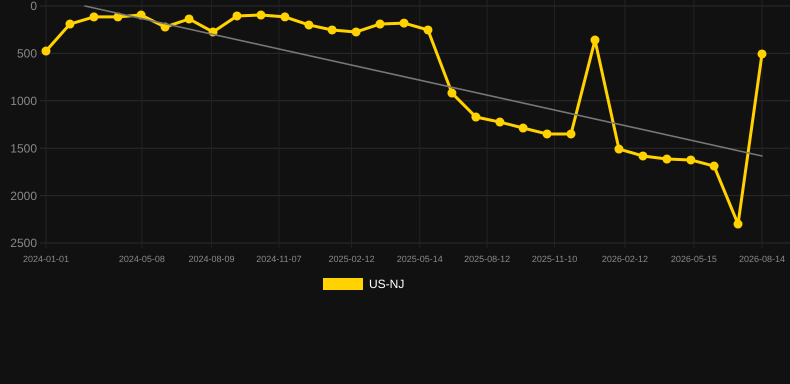 This screenshot has width=790, height=384. Describe the element at coordinates (386, 284) in the screenshot. I see `legend-label: US-NJ` at that location.